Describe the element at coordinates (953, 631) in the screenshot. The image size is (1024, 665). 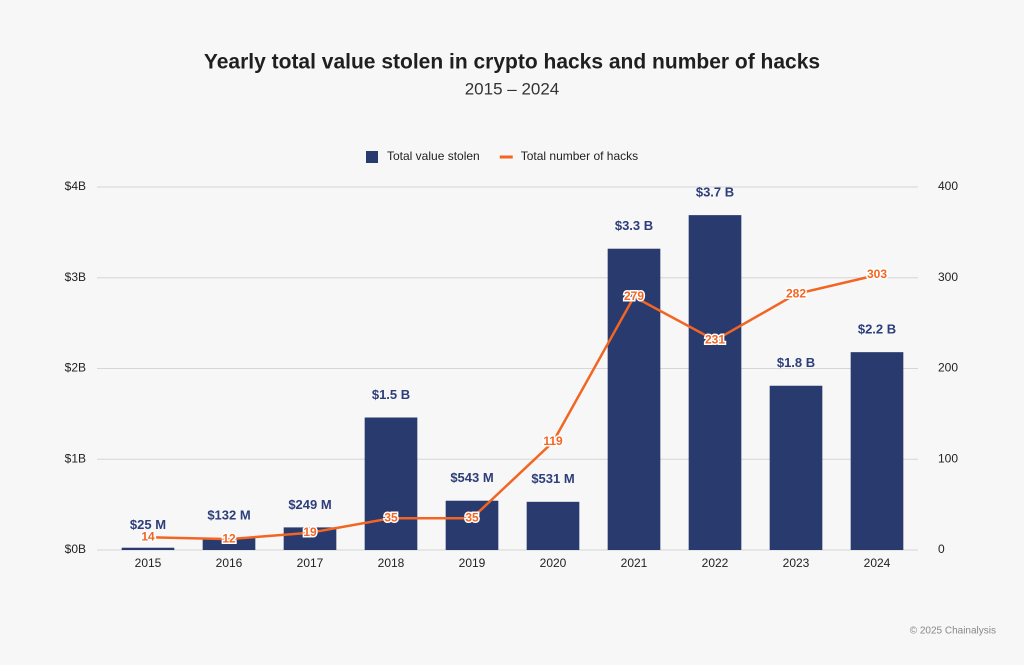
I see `footer: © 2025 Chainalysis` at that location.